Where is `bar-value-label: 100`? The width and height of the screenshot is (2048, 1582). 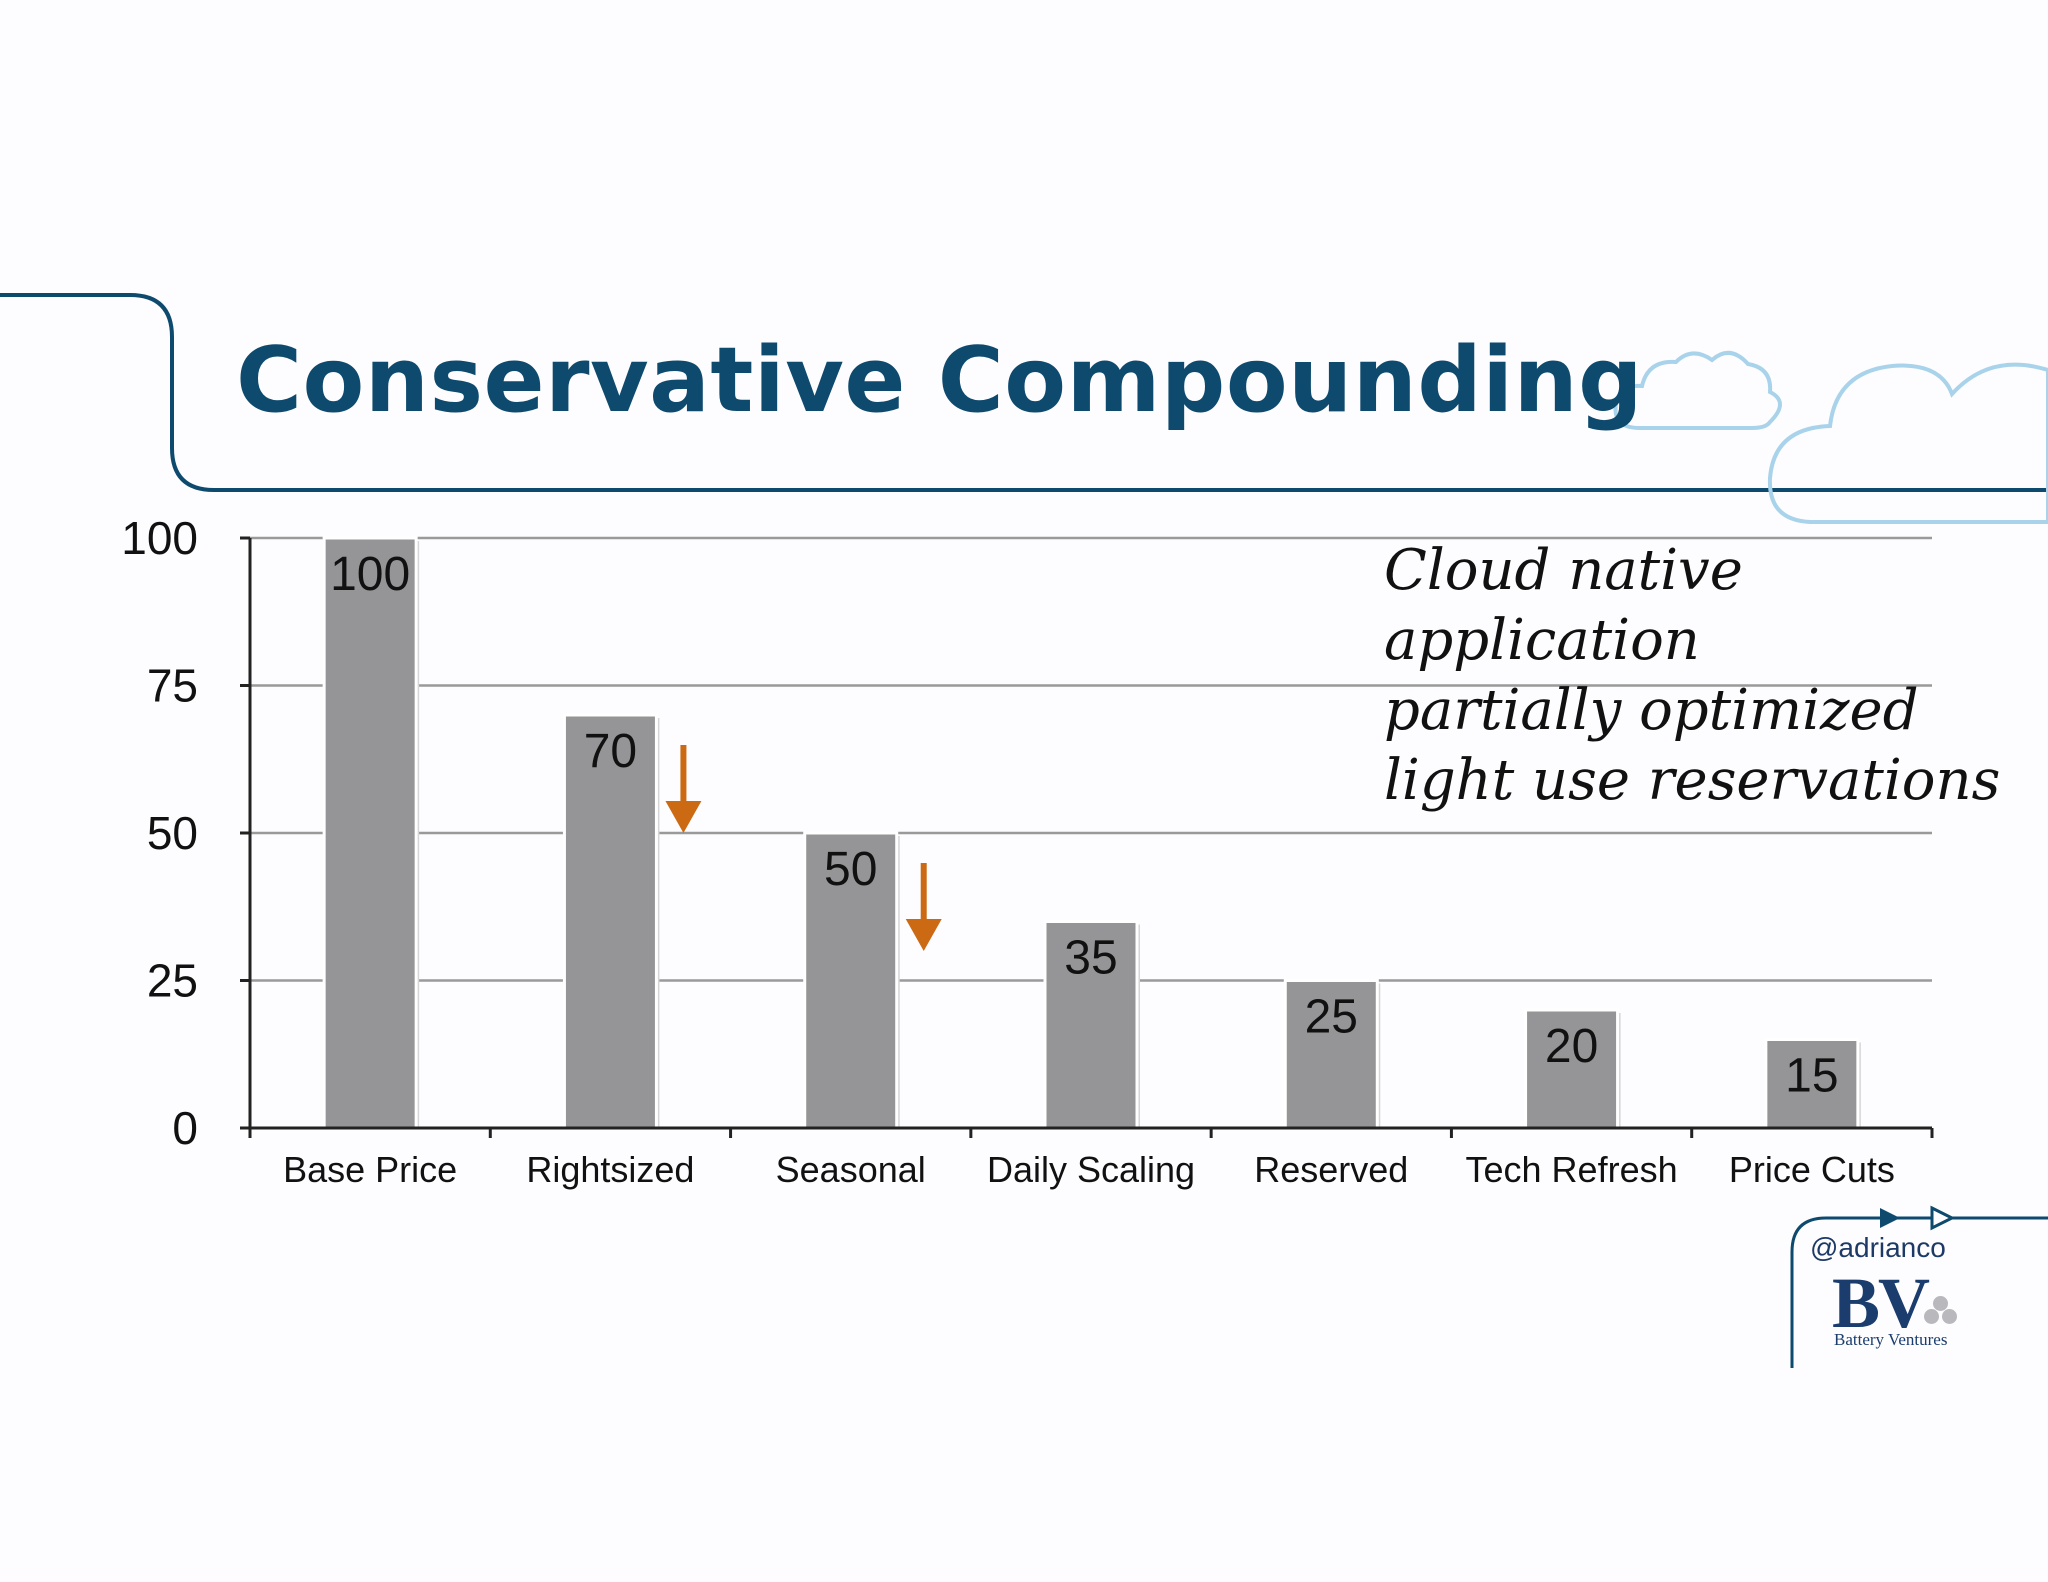
bar-value-label: 100 is located at coordinates (370, 574).